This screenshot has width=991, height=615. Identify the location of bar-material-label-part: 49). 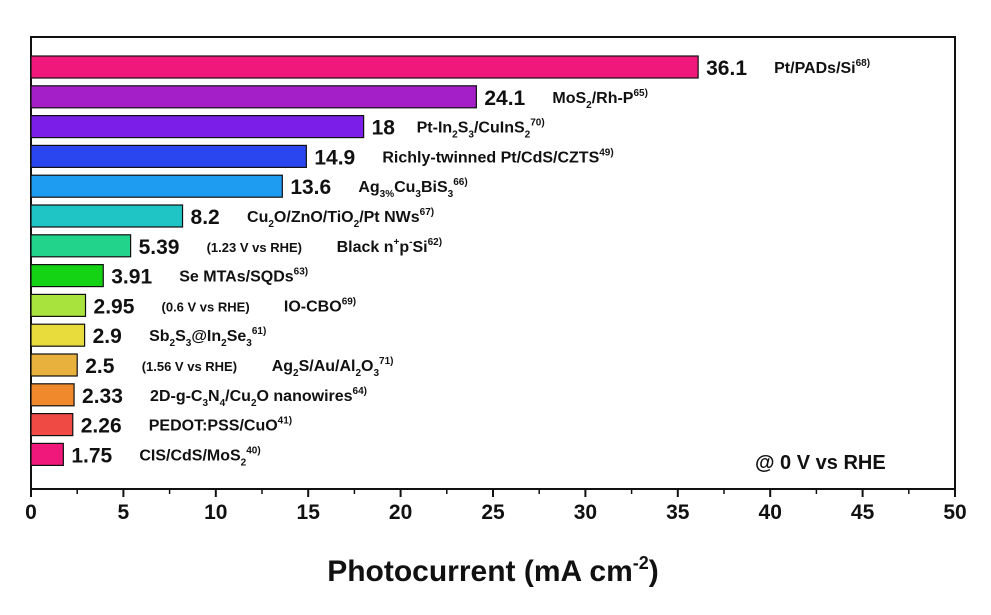
(606, 152).